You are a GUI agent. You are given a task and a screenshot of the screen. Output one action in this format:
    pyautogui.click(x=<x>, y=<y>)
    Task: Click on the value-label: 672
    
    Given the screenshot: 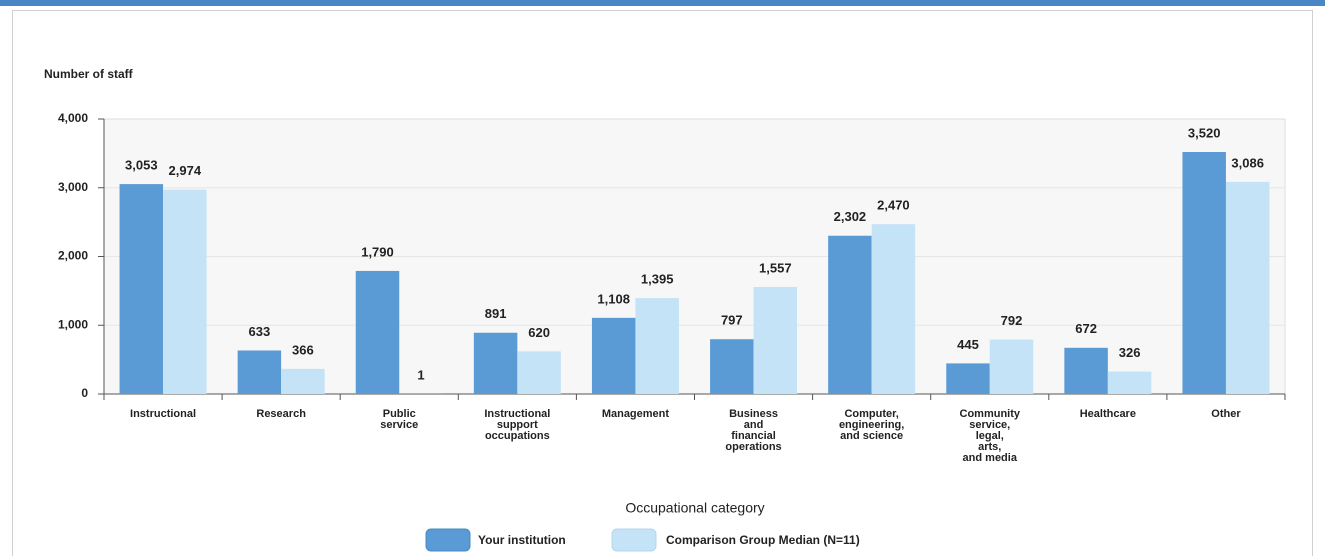 What is the action you would take?
    pyautogui.click(x=1086, y=328)
    